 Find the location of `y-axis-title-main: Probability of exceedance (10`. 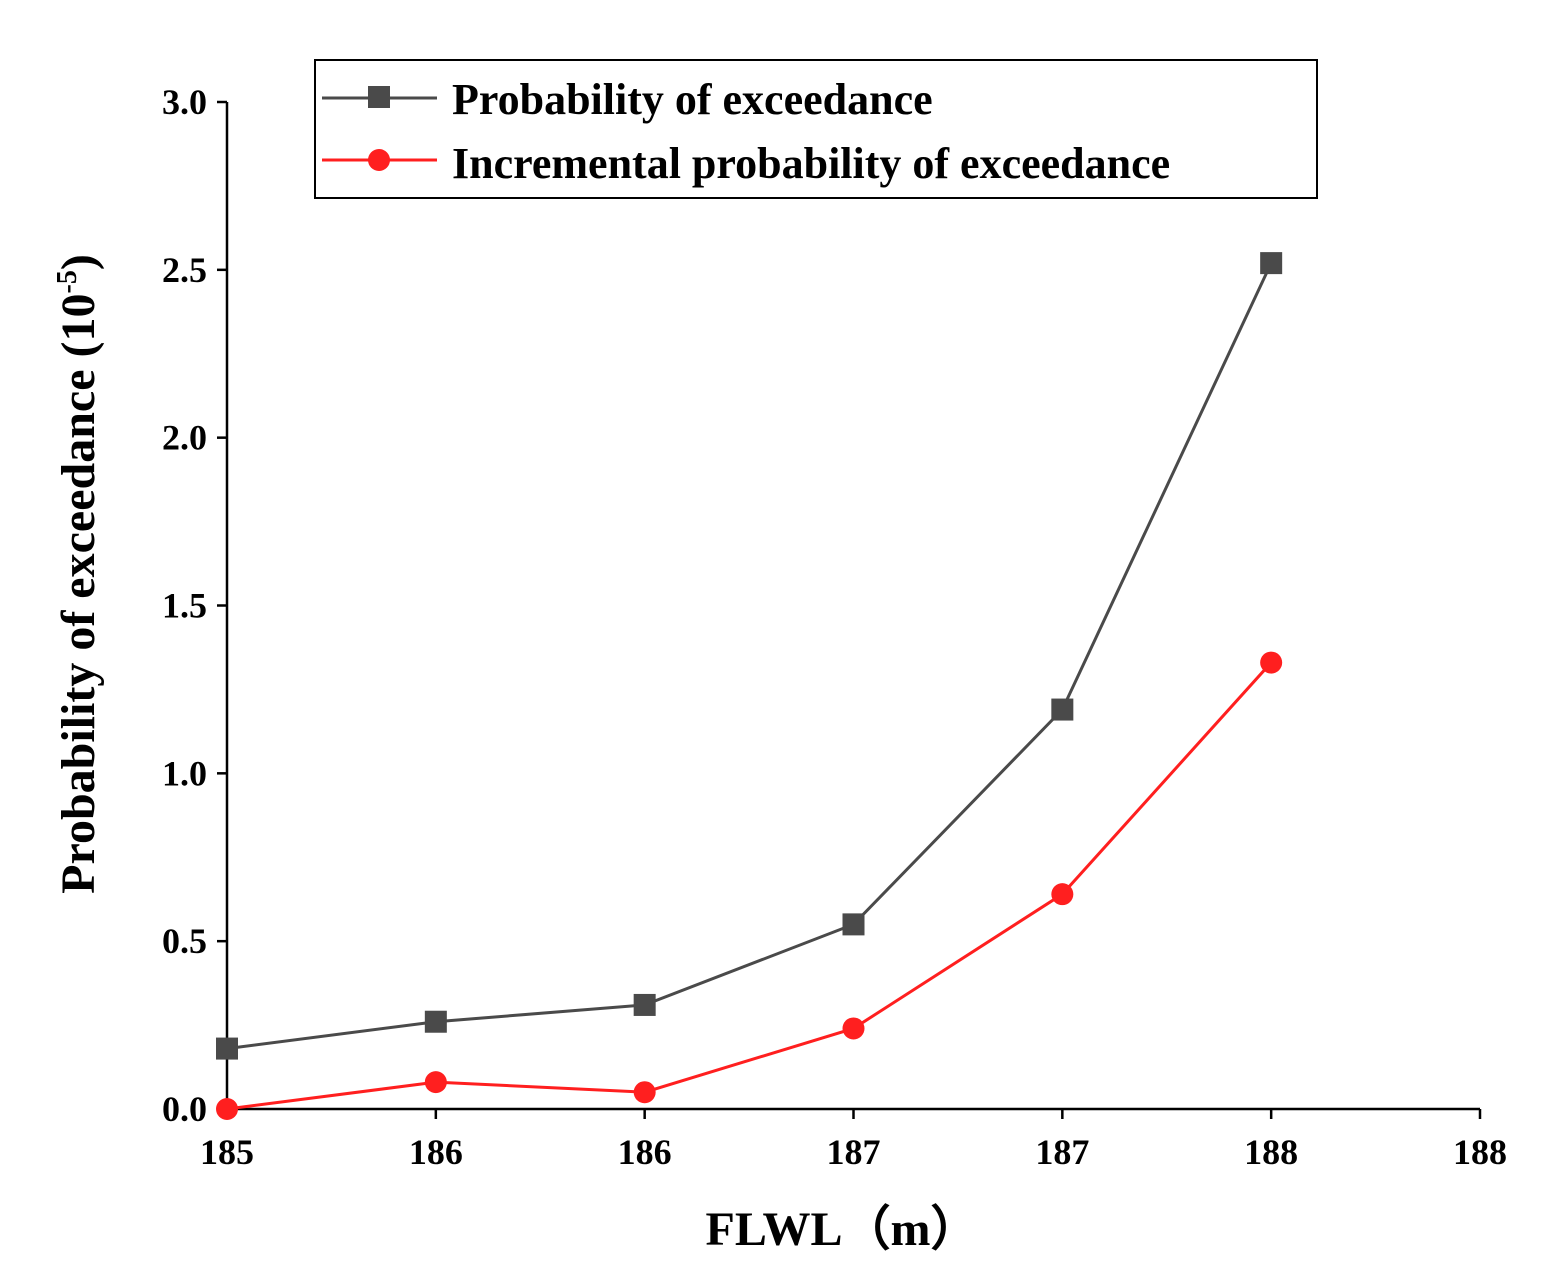

y-axis-title-main: Probability of exceedance (10 is located at coordinates (78, 593).